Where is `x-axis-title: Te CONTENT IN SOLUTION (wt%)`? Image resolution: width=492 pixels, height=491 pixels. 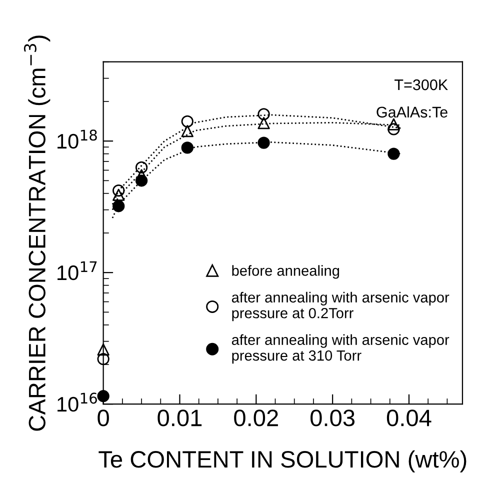
x-axis-title: Te CONTENT IN SOLUTION (wt%) is located at coordinates (282, 461).